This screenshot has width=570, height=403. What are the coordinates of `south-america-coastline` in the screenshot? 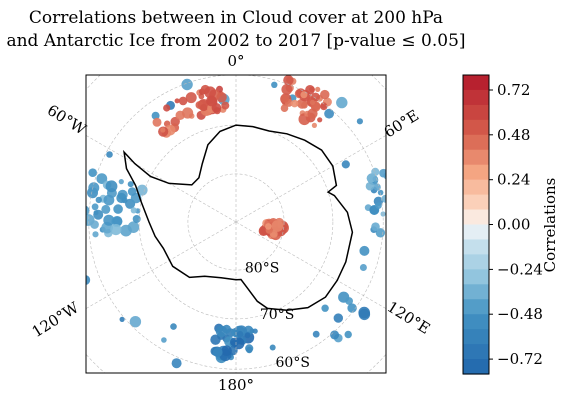 It's located at (39, 130).